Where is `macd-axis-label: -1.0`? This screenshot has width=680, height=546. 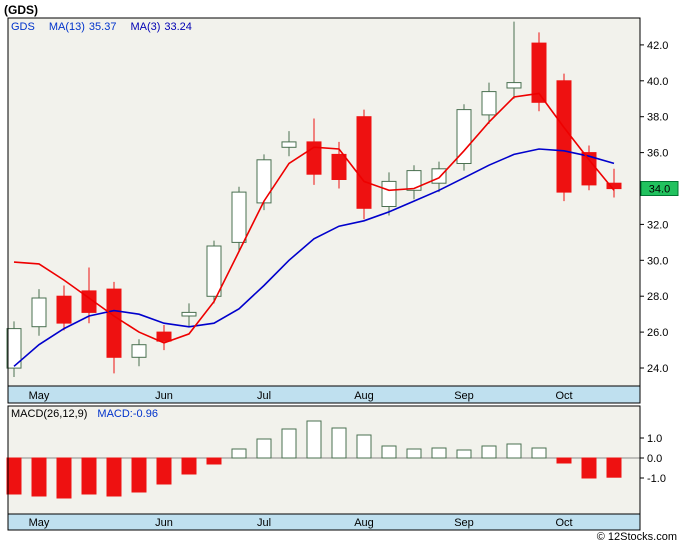 macd-axis-label: -1.0 is located at coordinates (656, 479).